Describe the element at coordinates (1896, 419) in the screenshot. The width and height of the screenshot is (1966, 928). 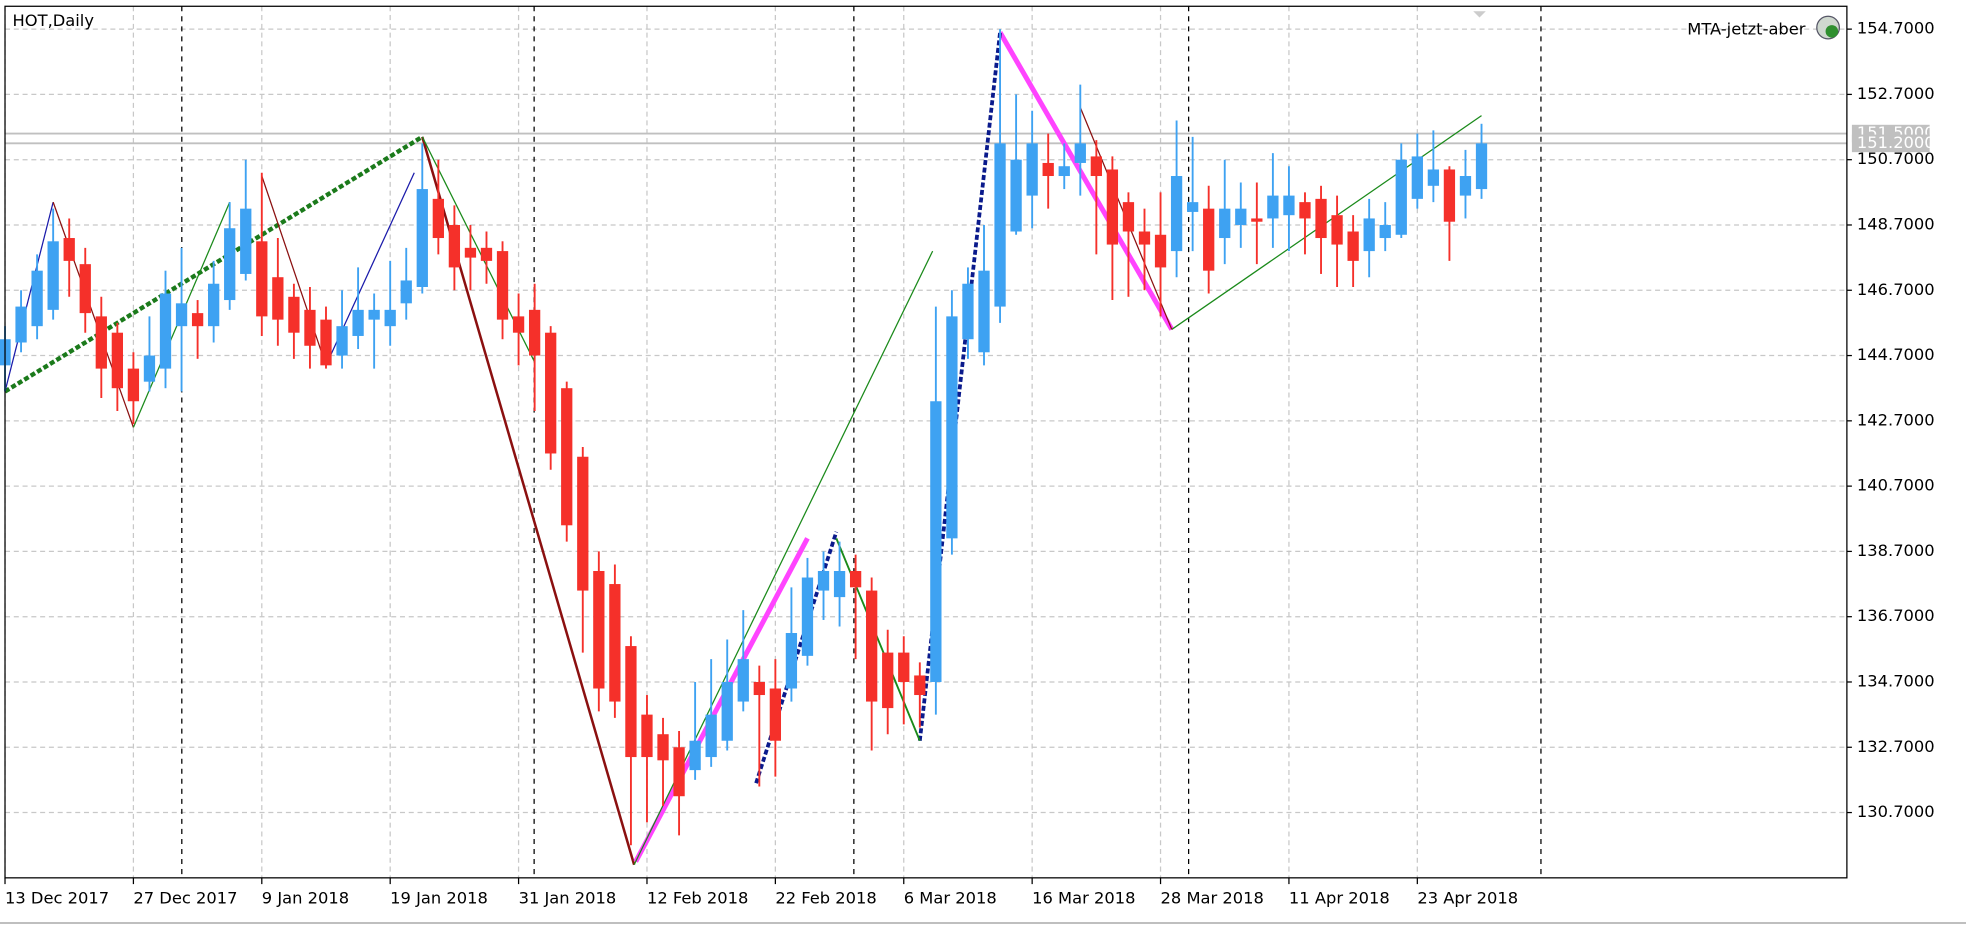
I see `y-tick-label: 142.7000` at that location.